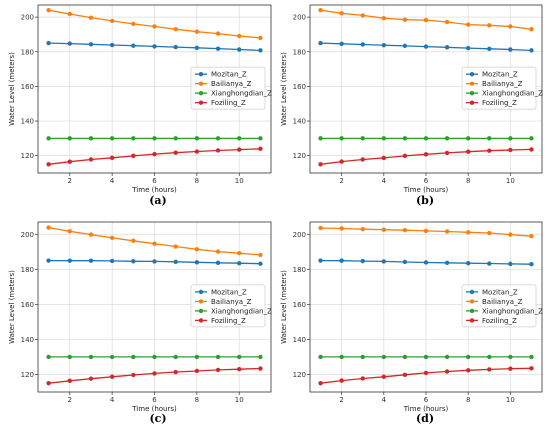 Image resolution: width=550 pixels, height=427 pixels. Describe the element at coordinates (425, 200) in the screenshot. I see `panel-label: (b)` at that location.